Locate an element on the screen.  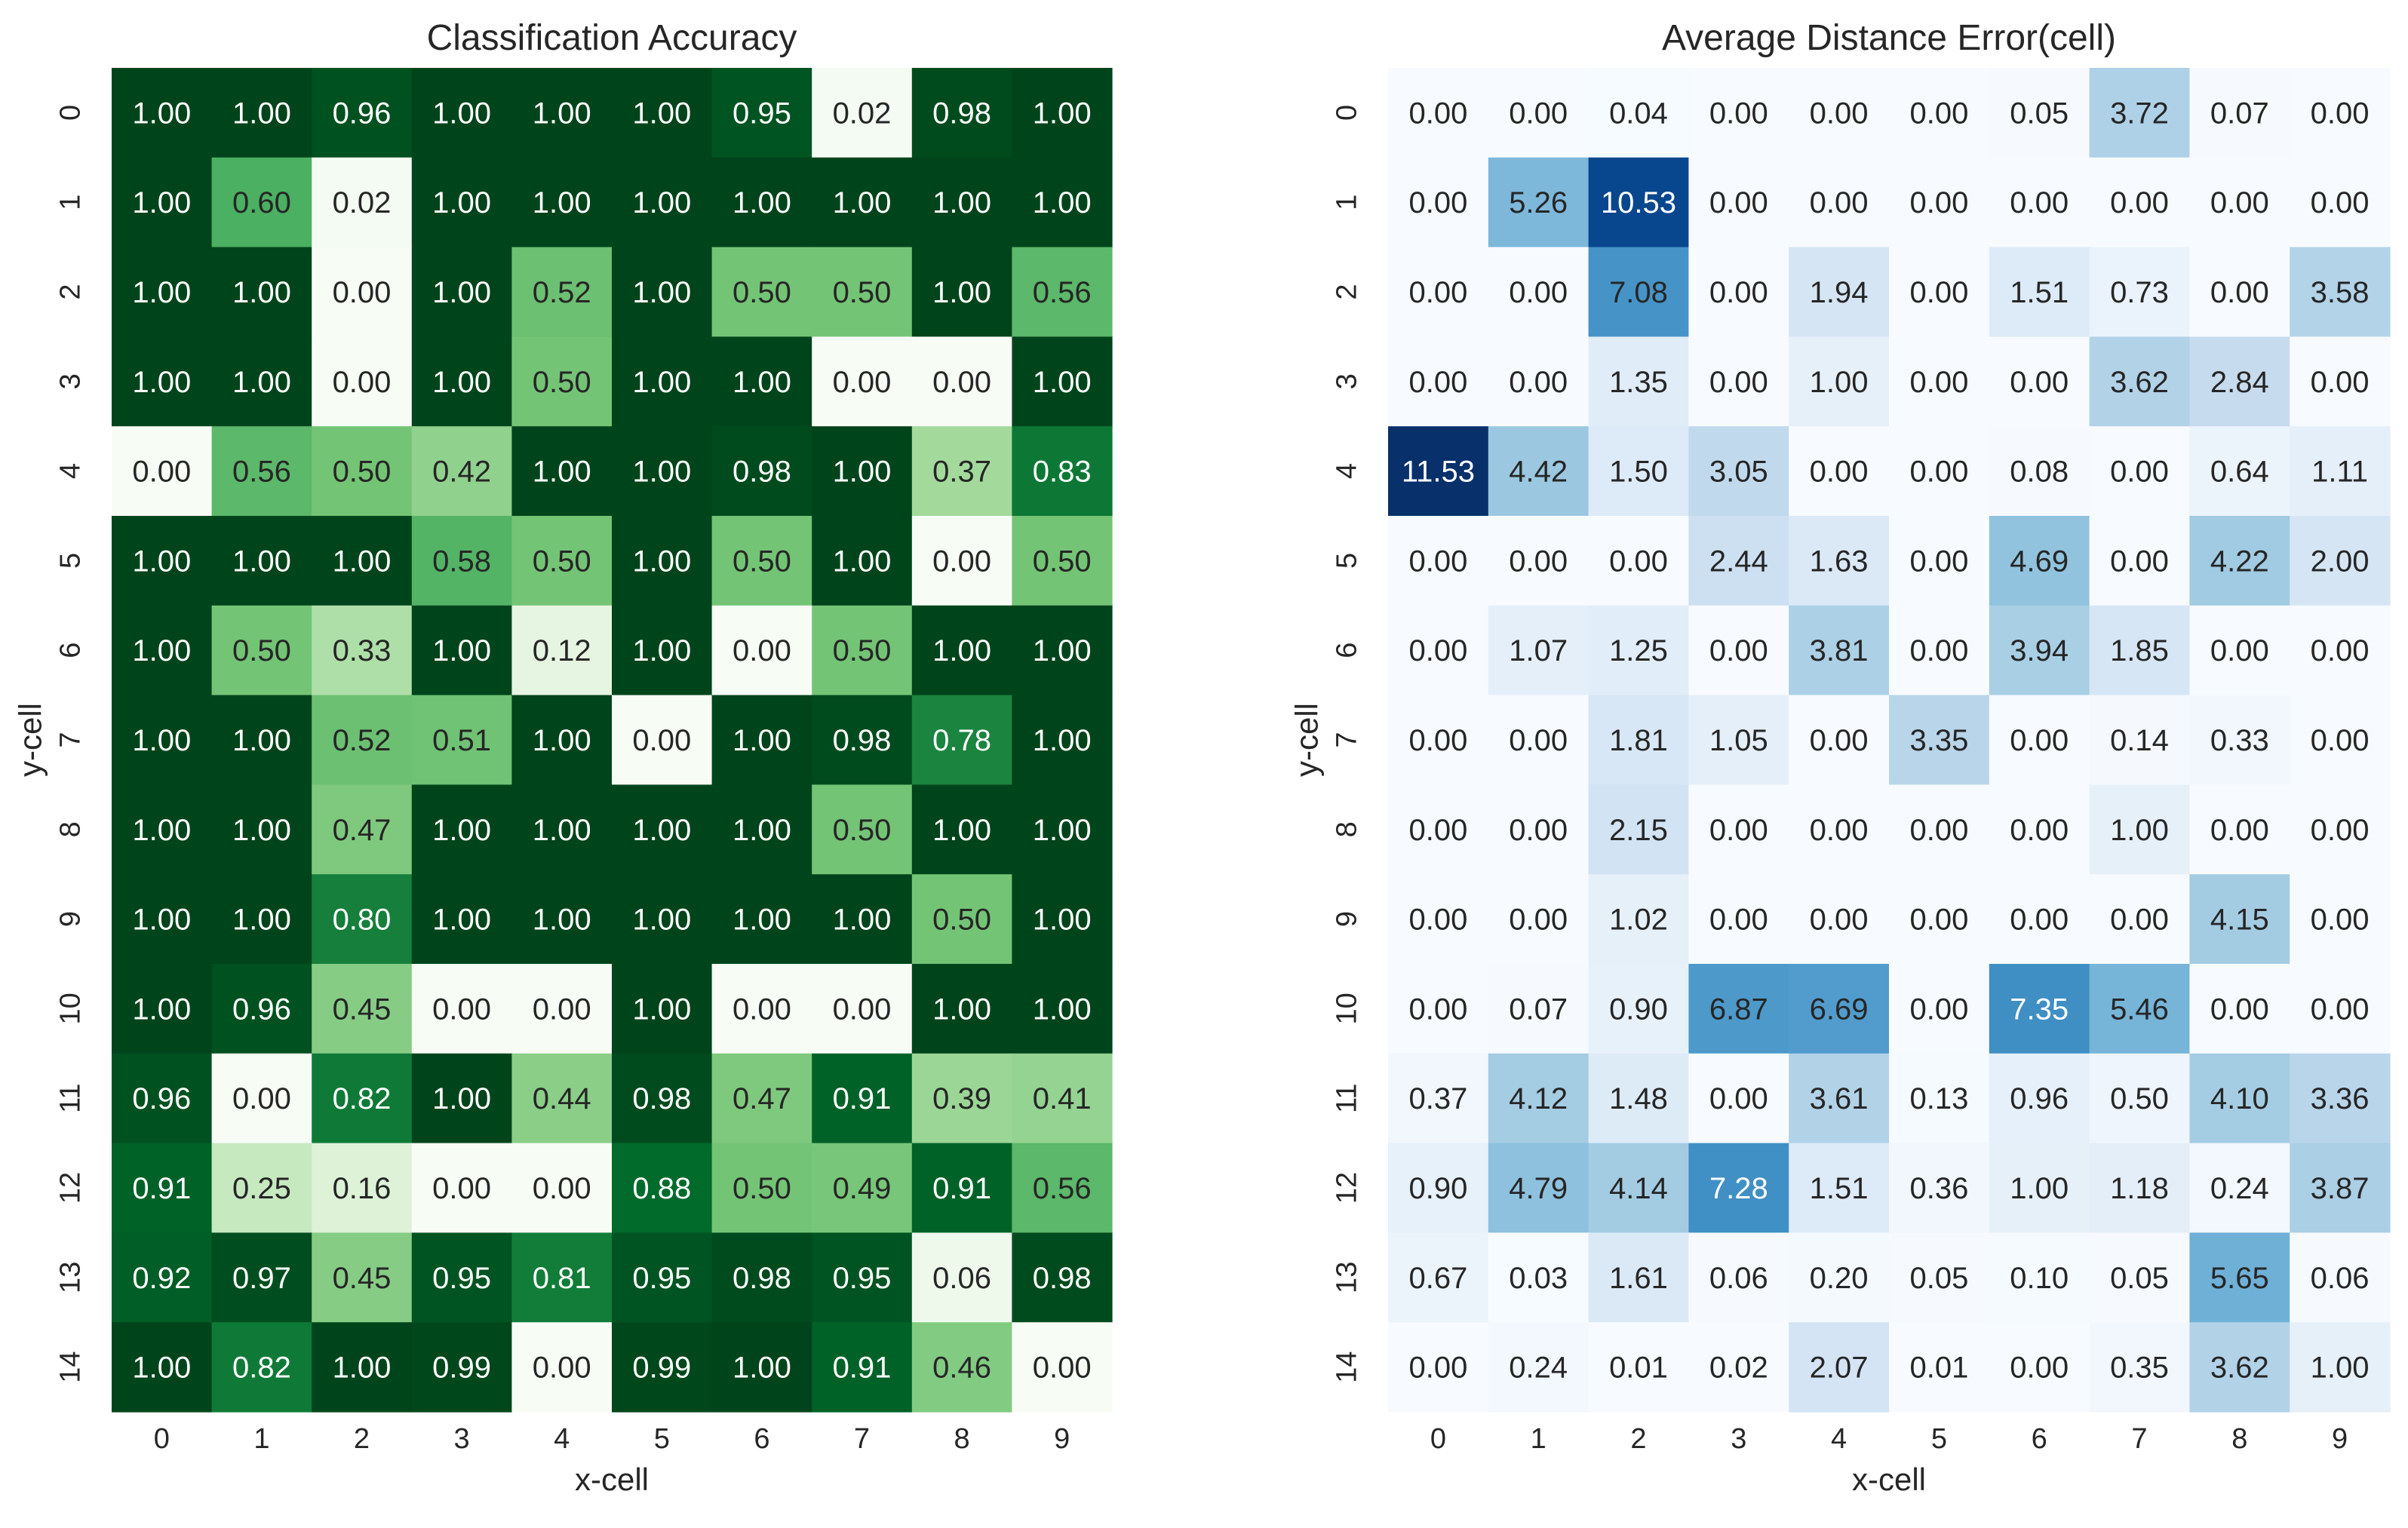
cell-value-label: 0.12 is located at coordinates (562, 650).